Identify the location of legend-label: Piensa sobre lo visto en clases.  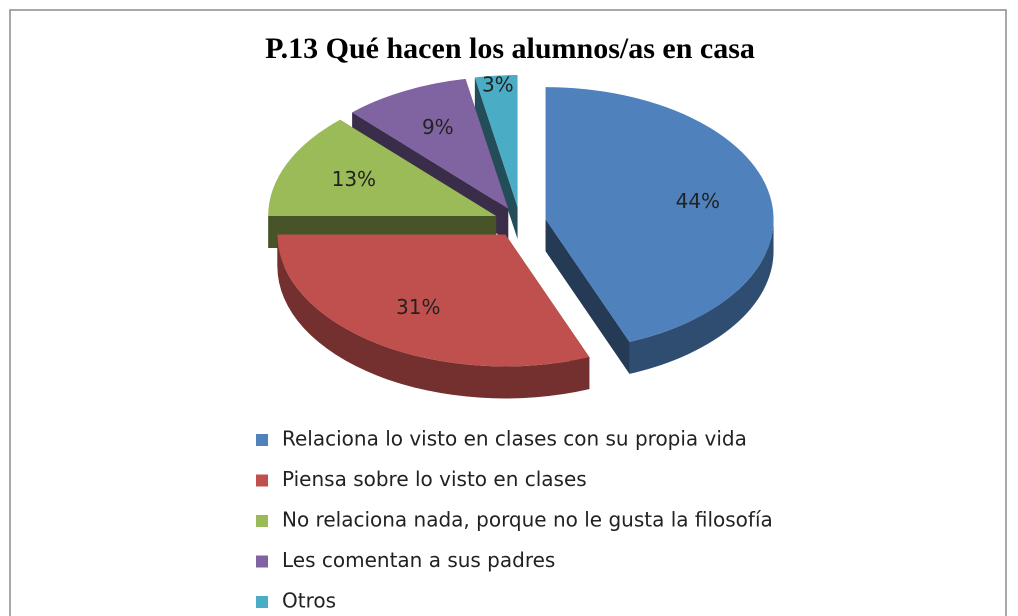
(434, 479).